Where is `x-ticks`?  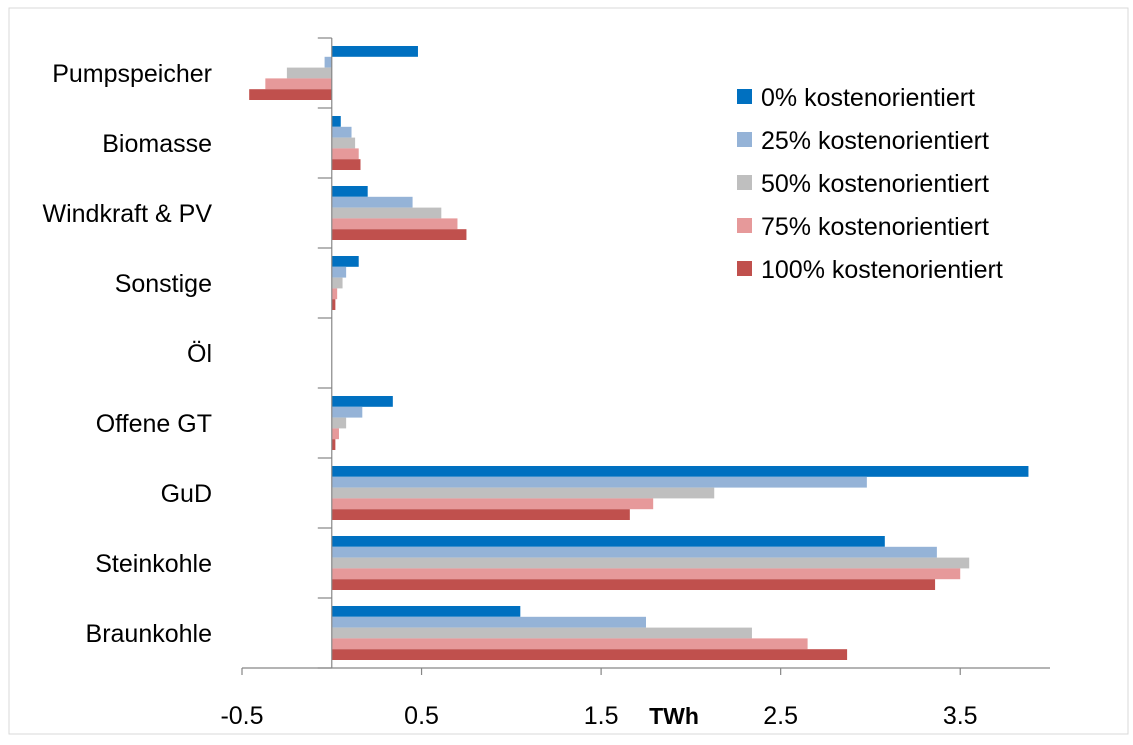
x-ticks is located at coordinates (601, 671).